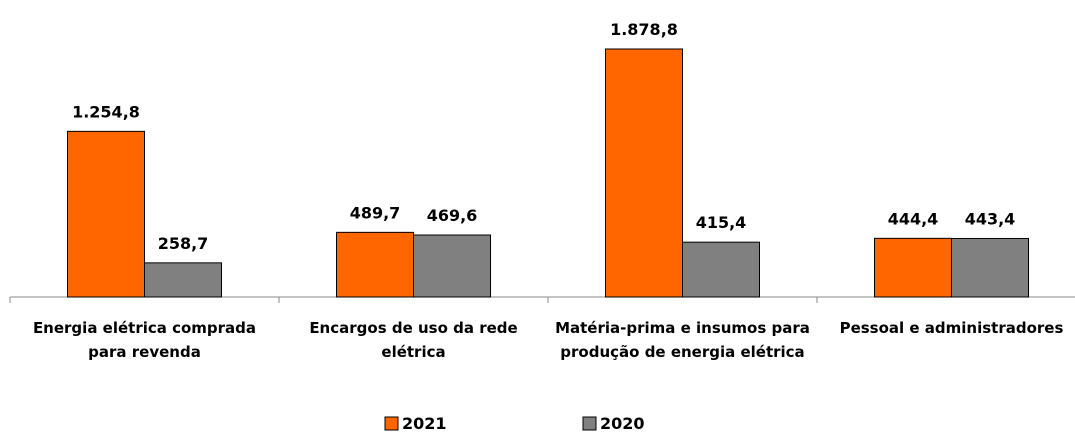 The width and height of the screenshot is (1075, 433). I want to click on data-label: 1.254,8, so click(106, 111).